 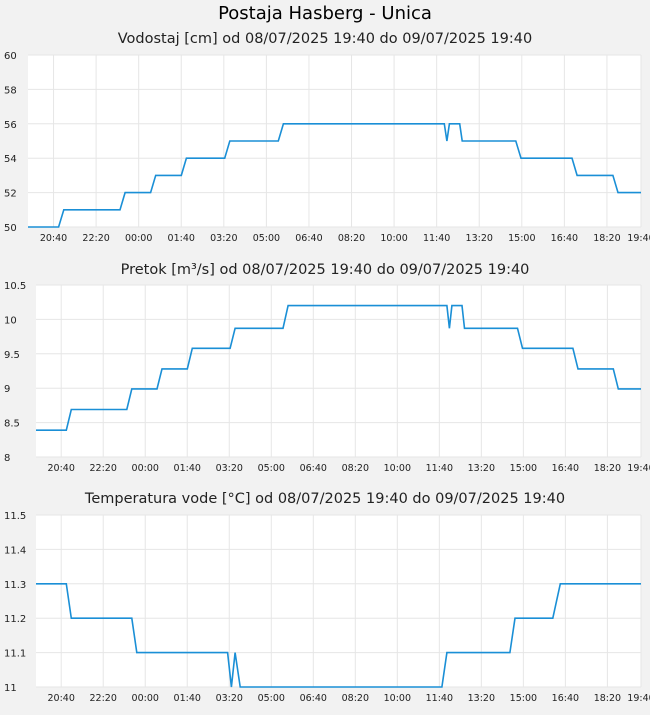 What do you see at coordinates (10, 90) in the screenshot?
I see `y-tick-label: 58` at bounding box center [10, 90].